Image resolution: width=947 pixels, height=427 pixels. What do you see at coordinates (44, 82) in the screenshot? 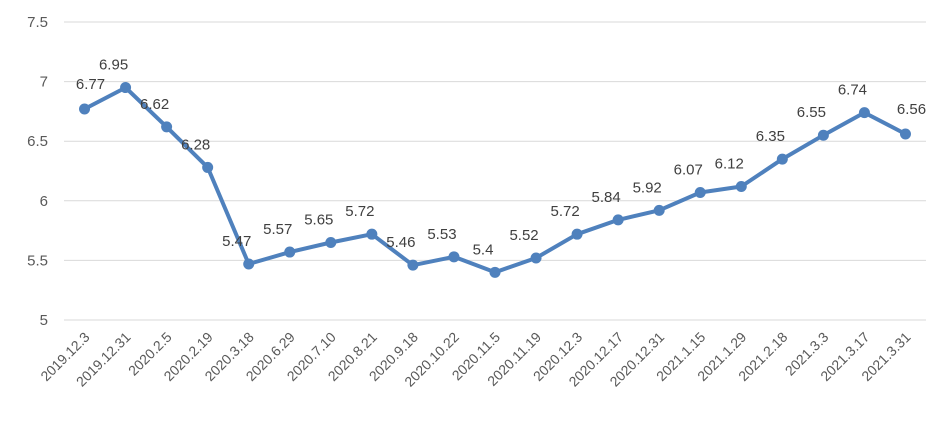
I see `y-tick-label: 7` at bounding box center [44, 82].